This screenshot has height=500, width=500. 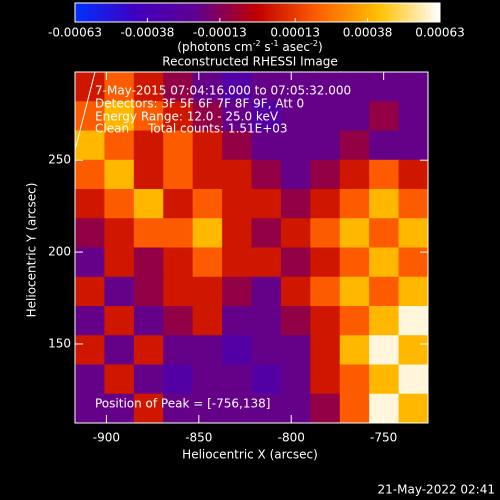 I want to click on chart-title: Reconstructed RHESSI Image, so click(x=249, y=62).